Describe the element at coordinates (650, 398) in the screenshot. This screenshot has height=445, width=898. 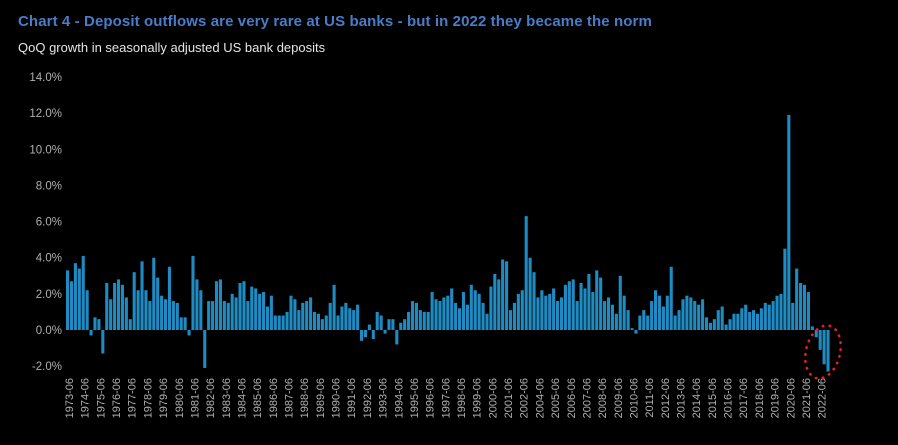
I see `x-axis-tick-label: 2011-06` at that location.